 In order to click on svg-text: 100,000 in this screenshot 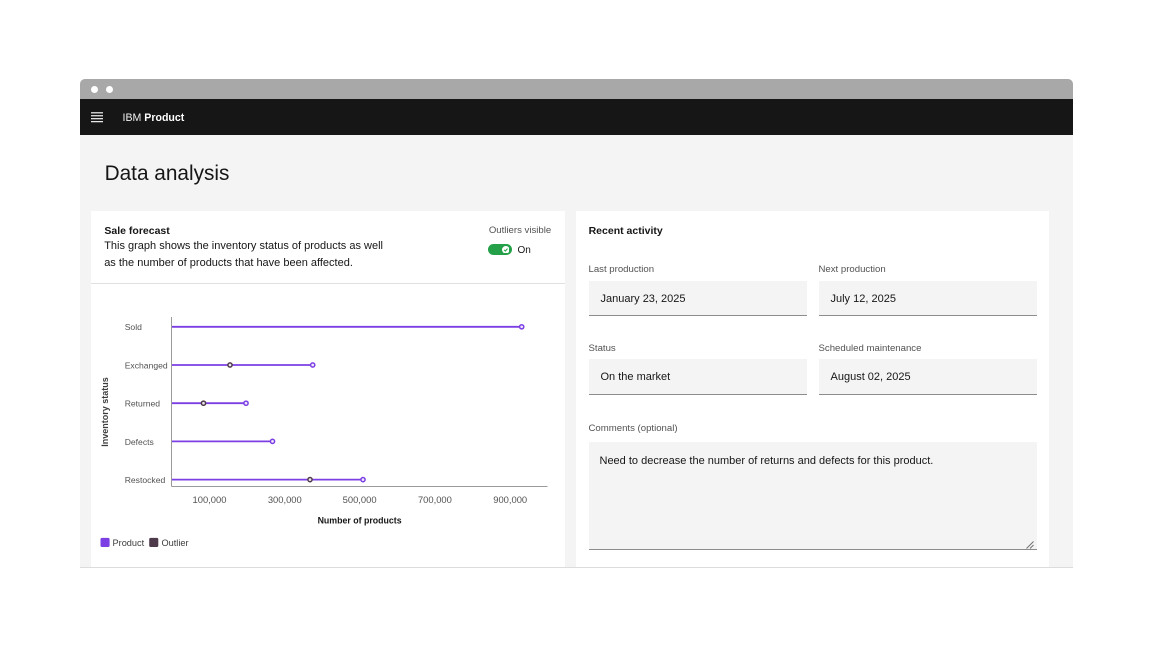, I will do `click(210, 499)`.